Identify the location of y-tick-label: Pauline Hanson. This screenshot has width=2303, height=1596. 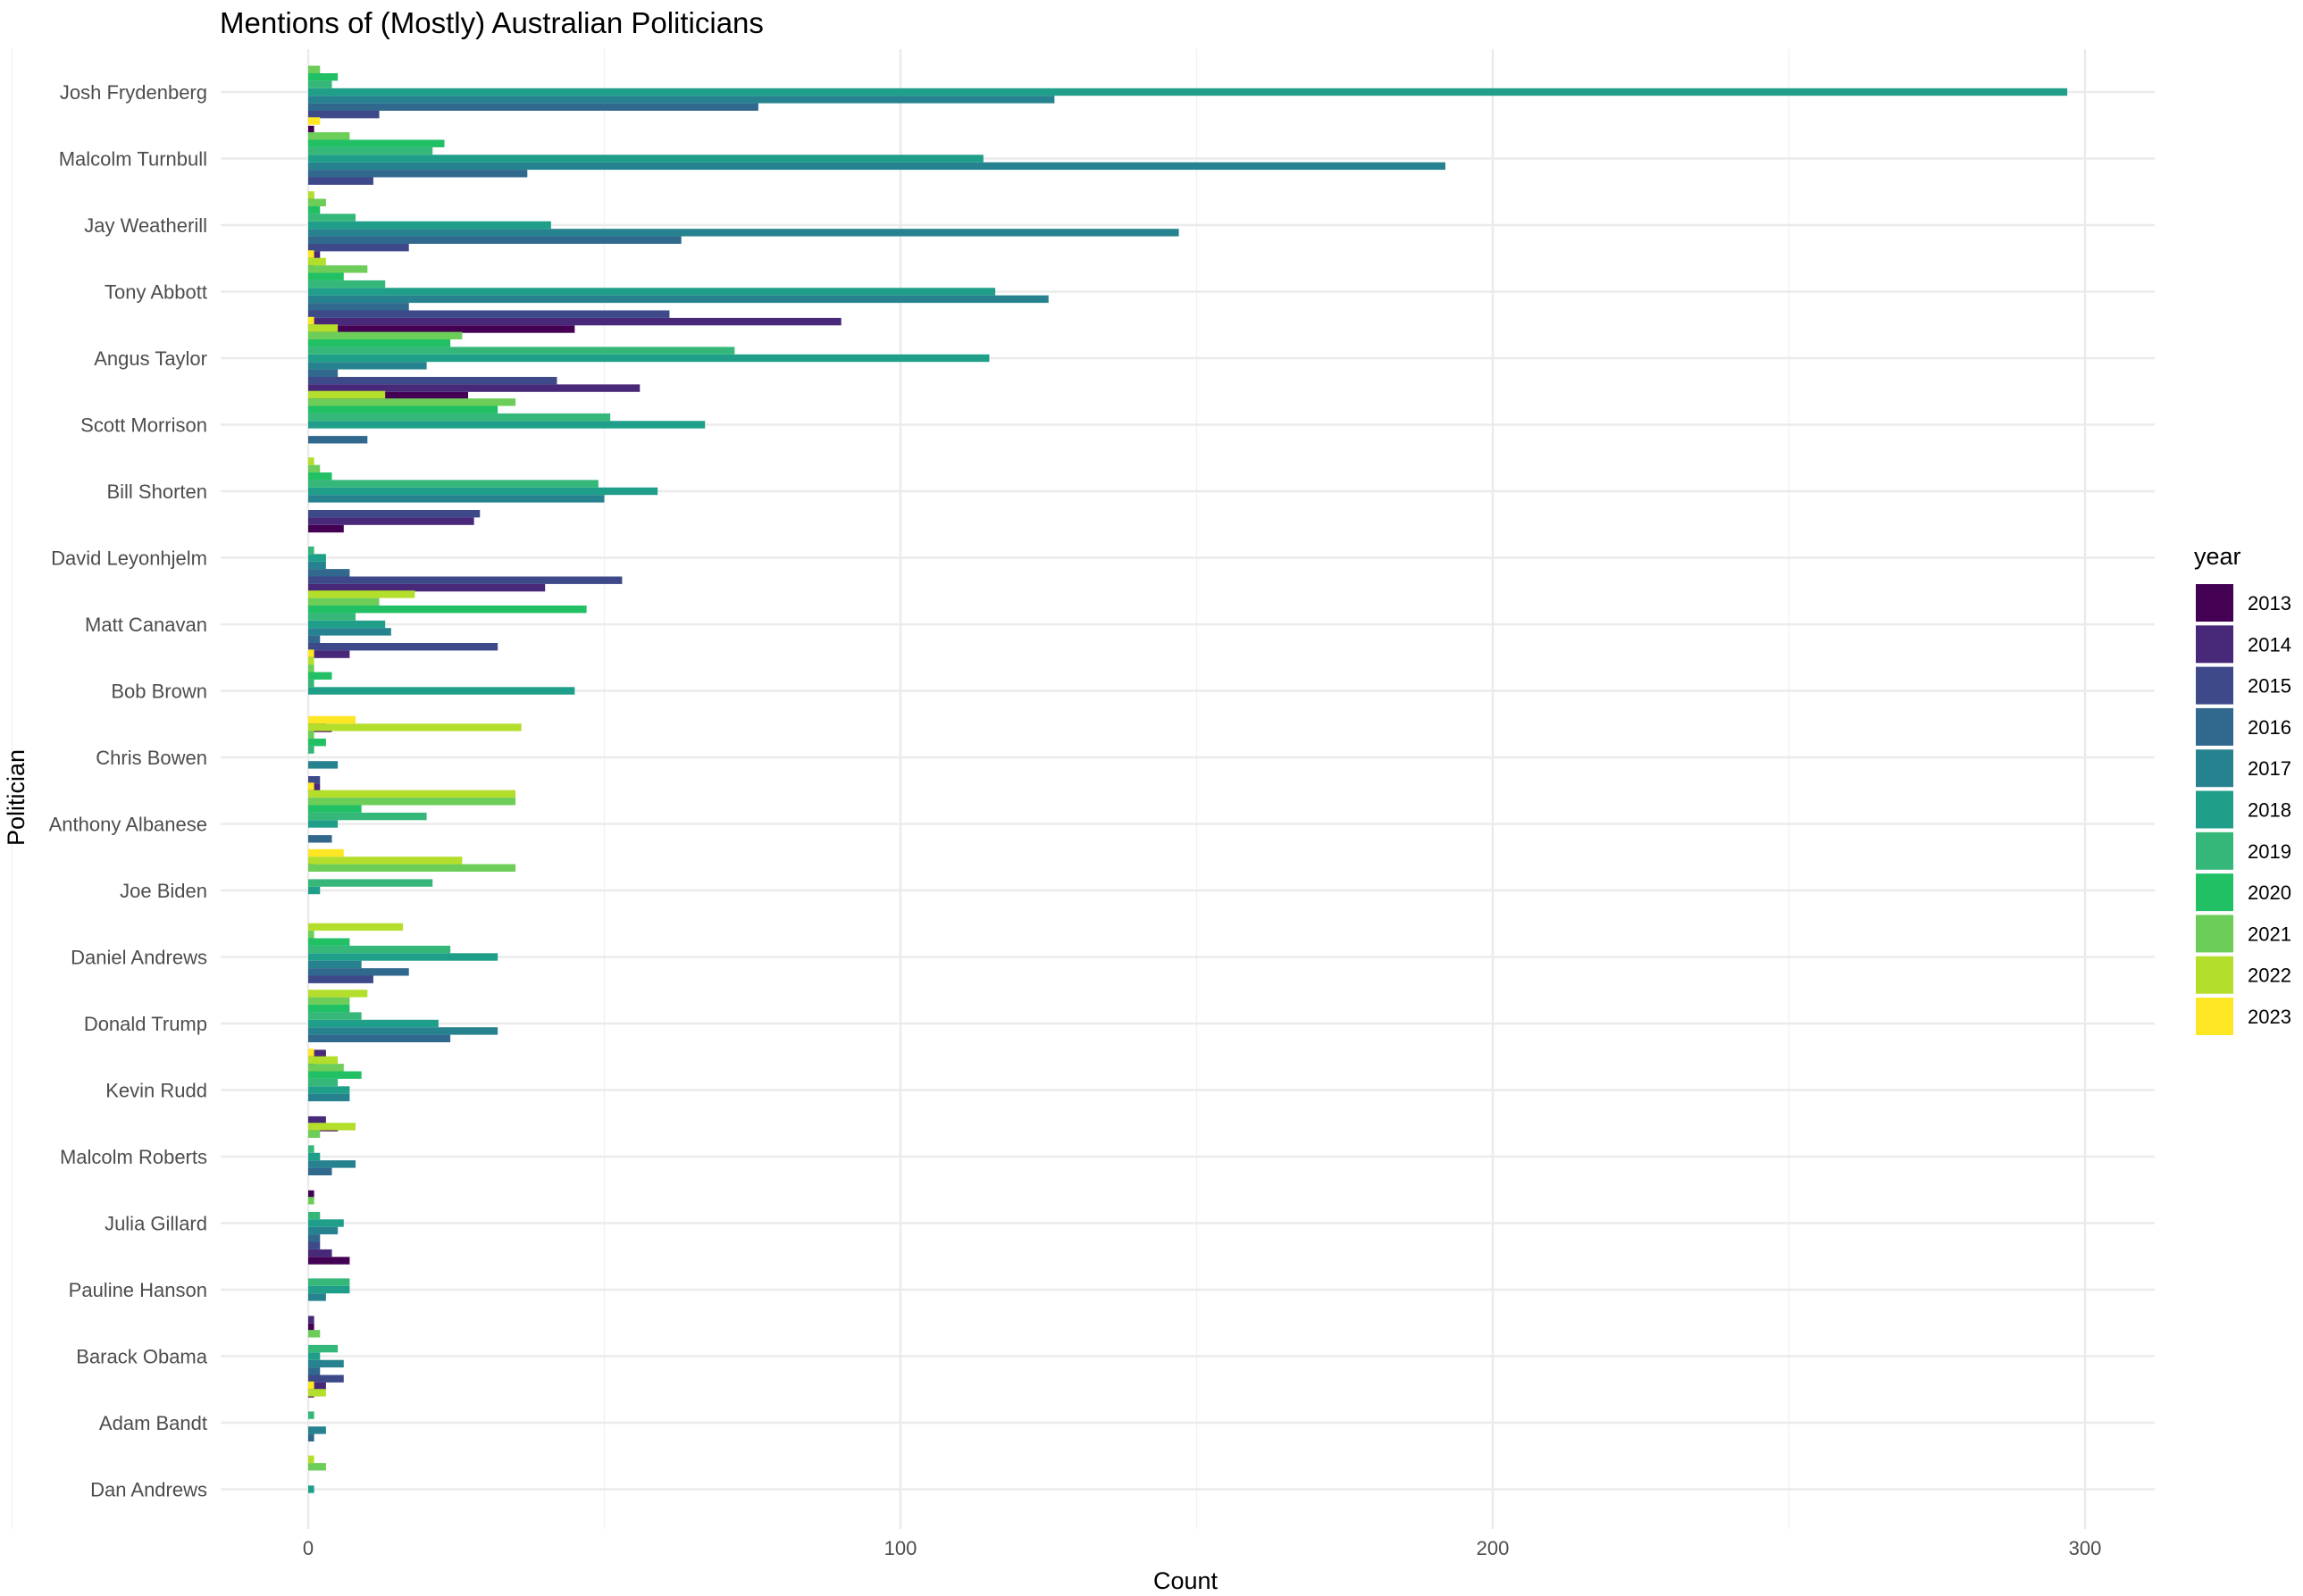
(138, 1290).